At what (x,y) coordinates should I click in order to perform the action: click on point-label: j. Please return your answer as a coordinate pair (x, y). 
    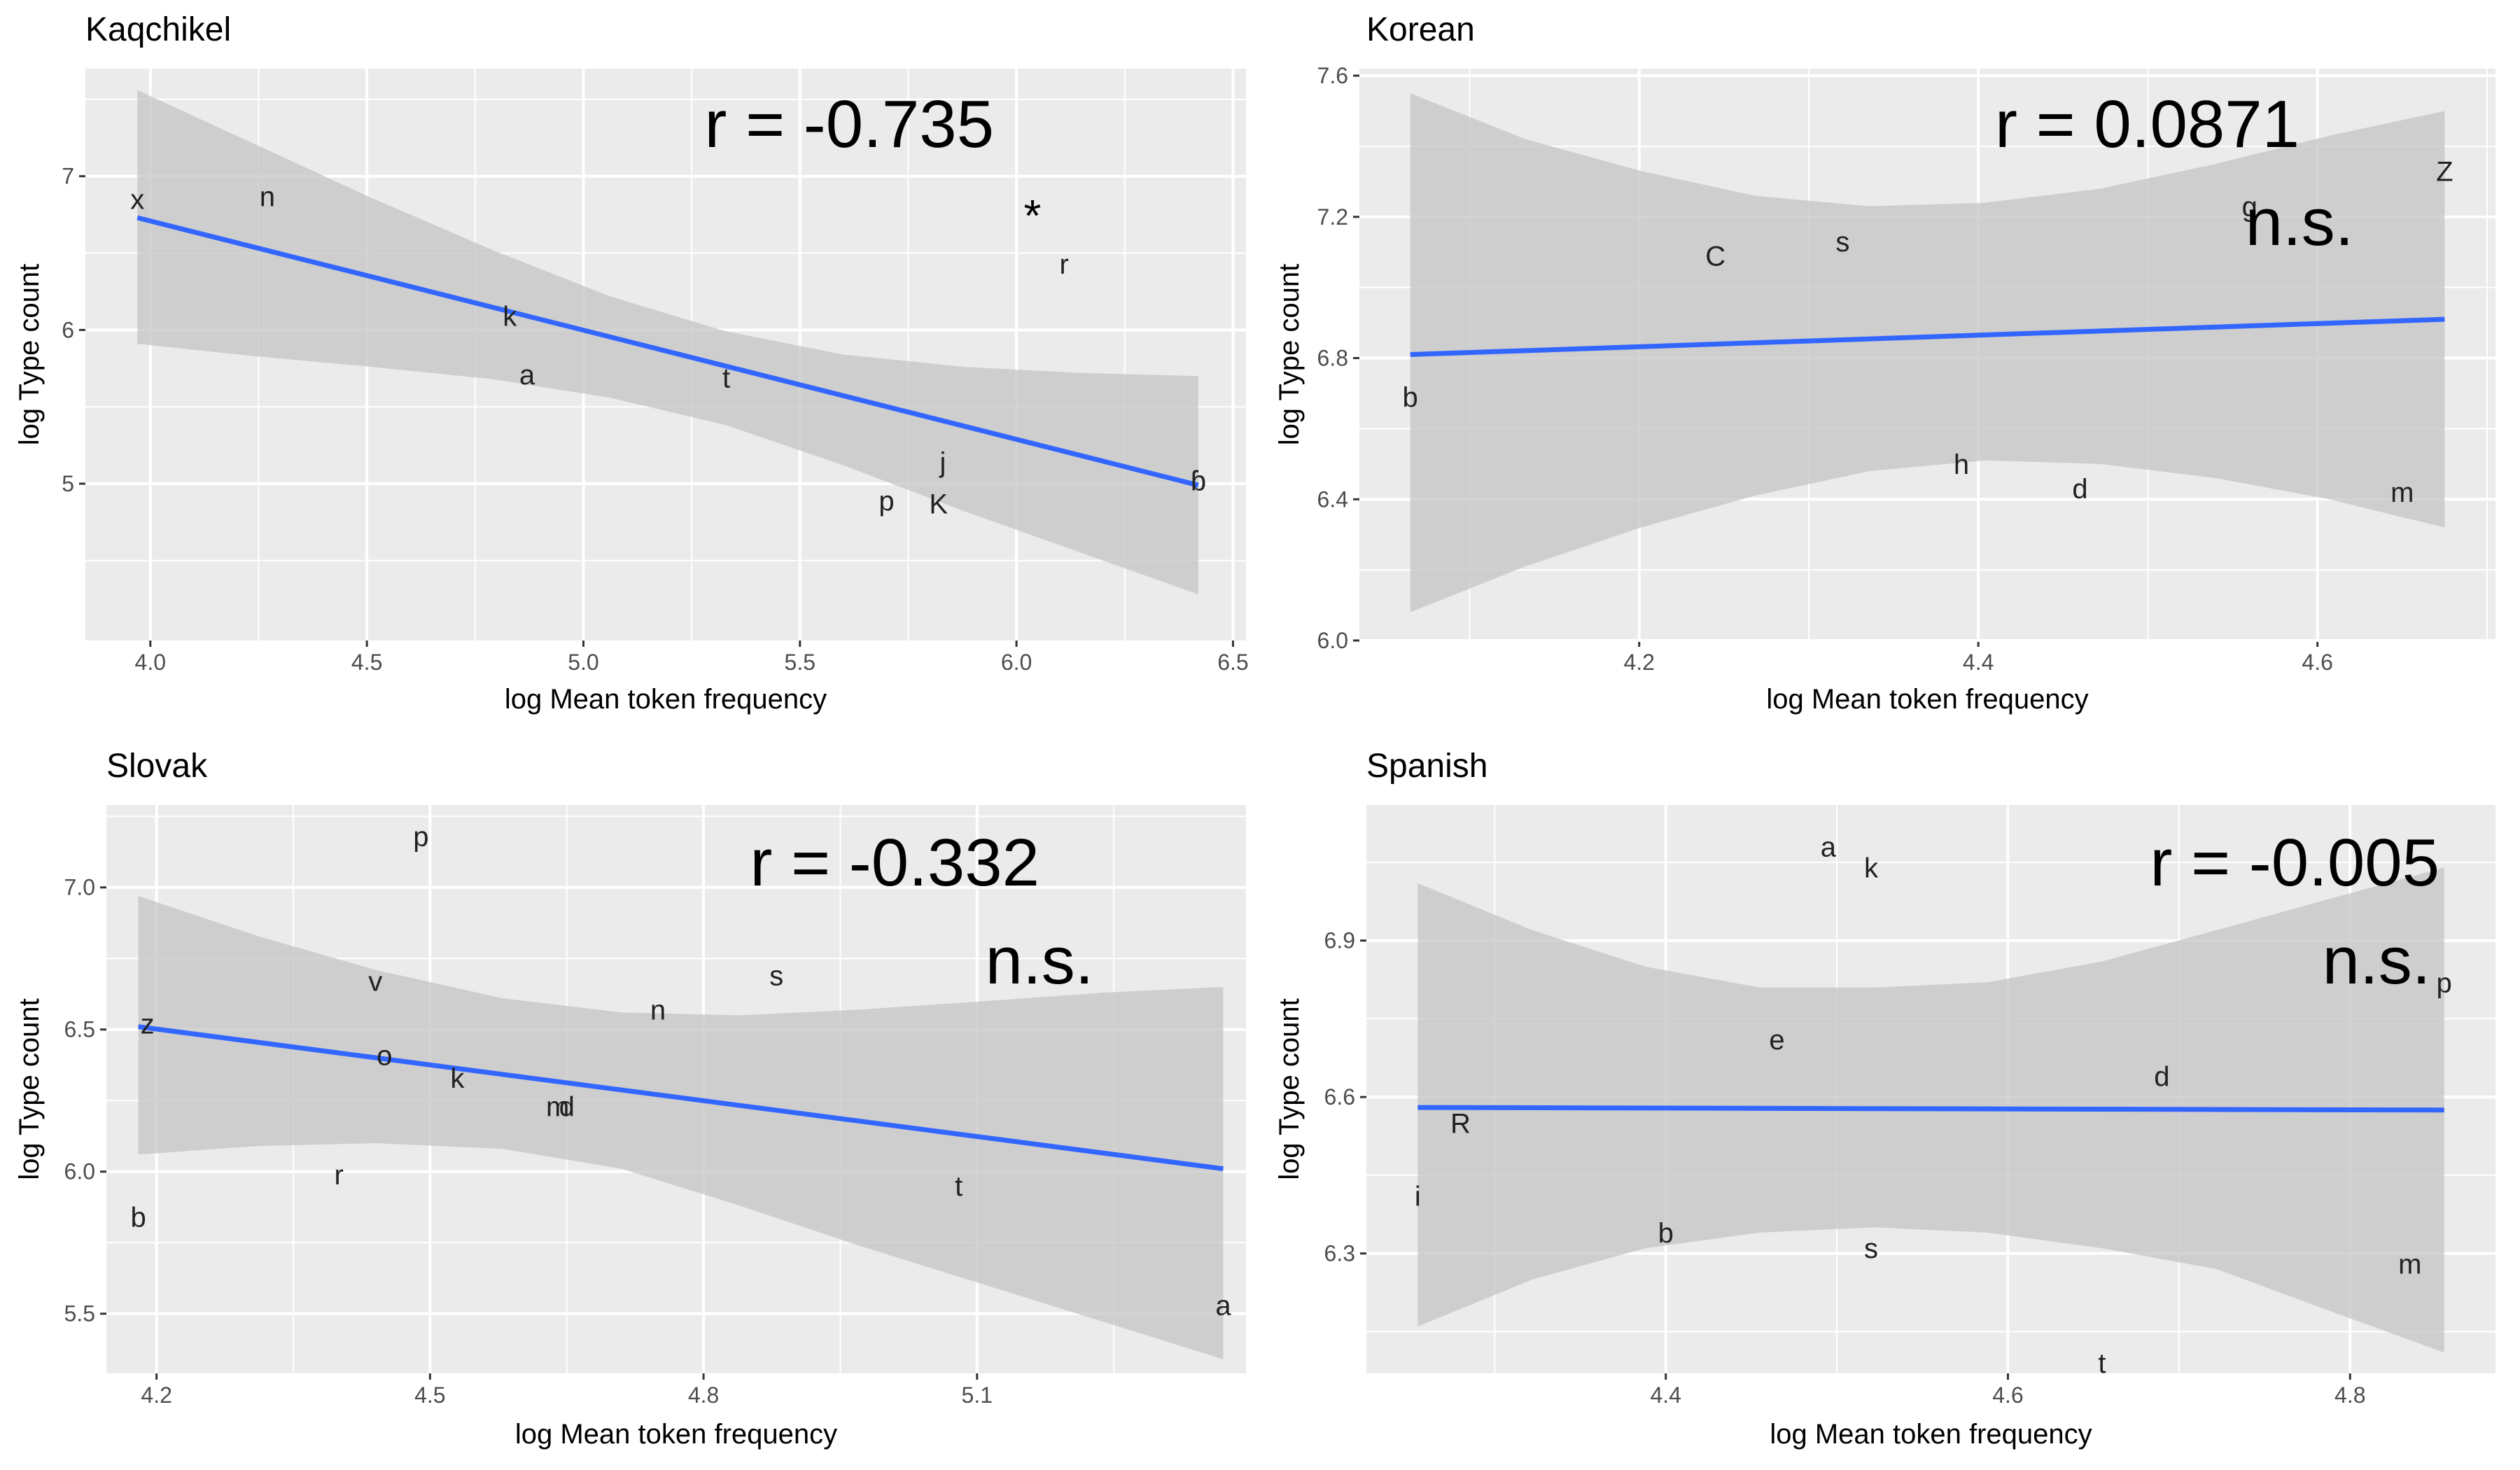
    Looking at the image, I should click on (942, 462).